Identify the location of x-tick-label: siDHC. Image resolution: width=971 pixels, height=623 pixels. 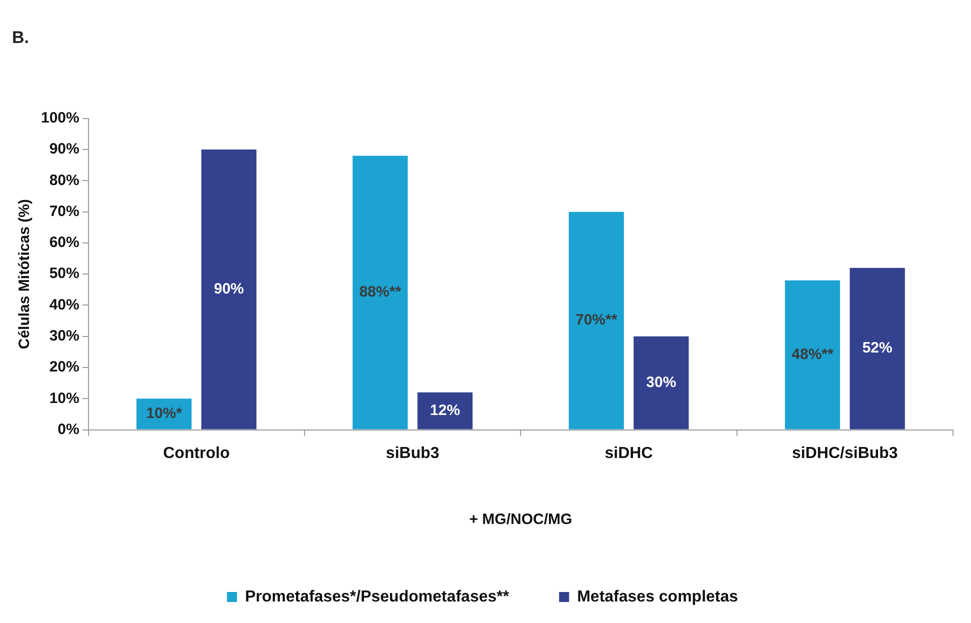
(629, 453).